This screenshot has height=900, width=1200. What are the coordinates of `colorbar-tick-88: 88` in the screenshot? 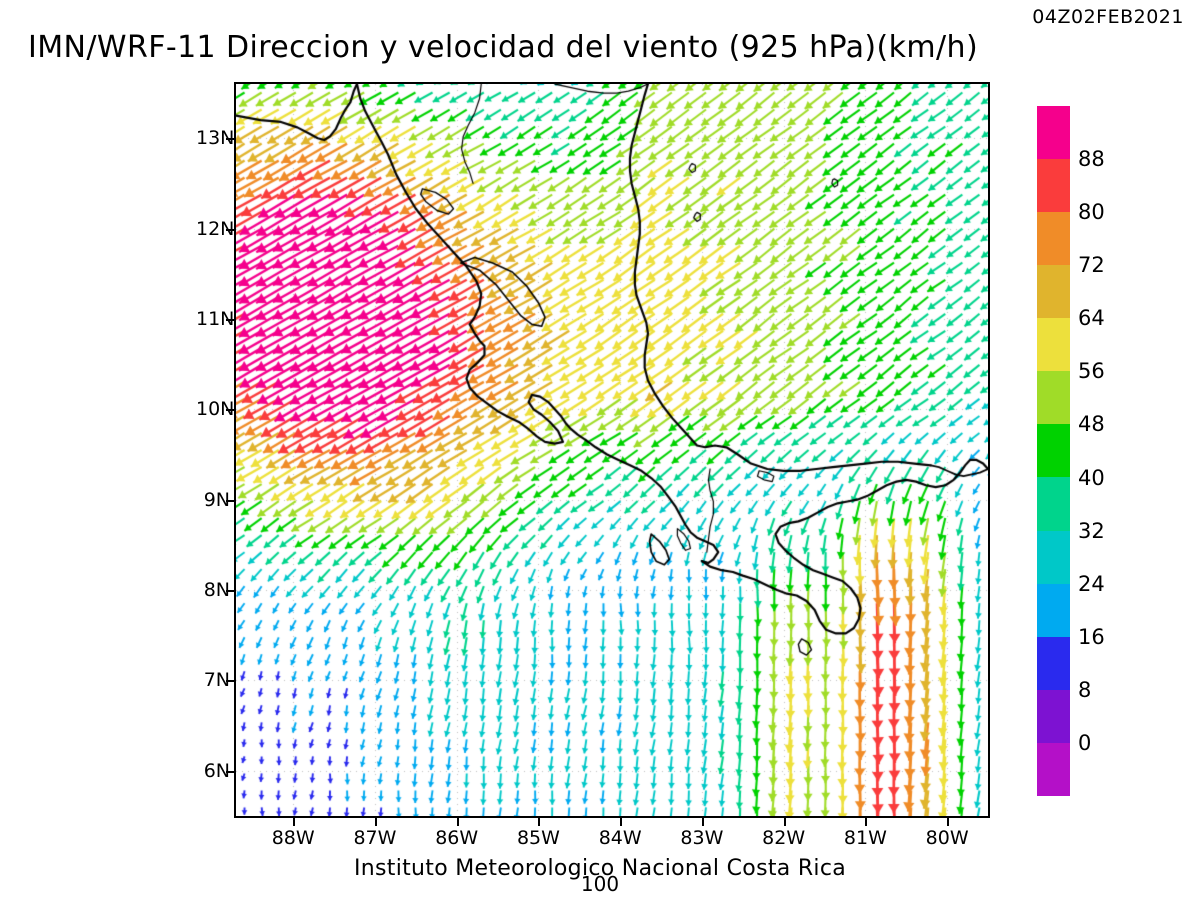 It's located at (1091, 159).